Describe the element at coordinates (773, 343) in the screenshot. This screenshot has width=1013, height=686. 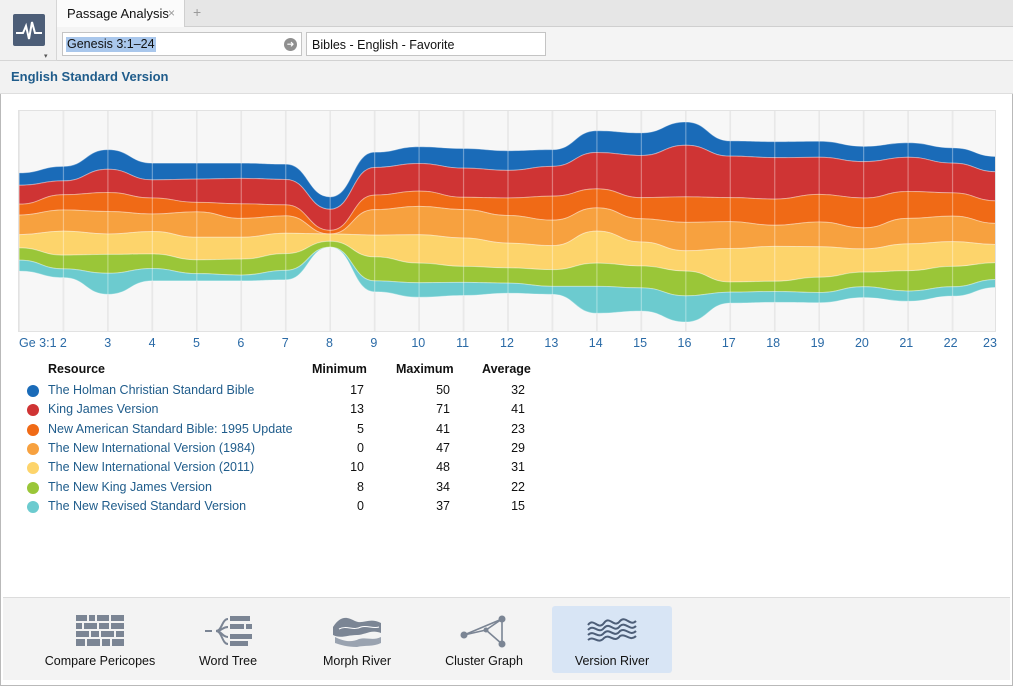
I see `verse-label: 18` at that location.